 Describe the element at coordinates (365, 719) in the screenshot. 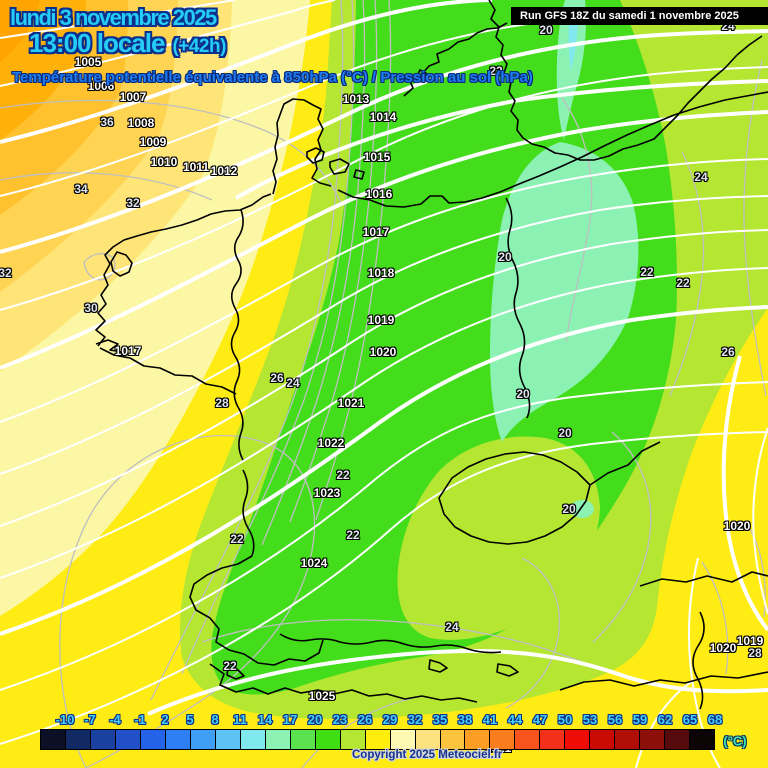

I see `colorbar-tick-label: 26` at that location.